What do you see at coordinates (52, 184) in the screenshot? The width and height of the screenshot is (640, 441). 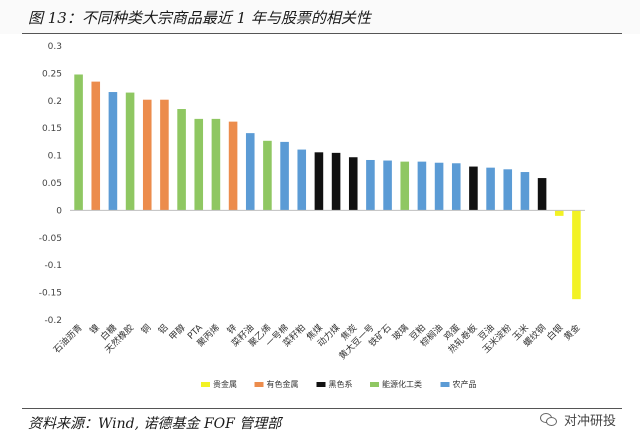 I see `y-tick-label: 0.05` at bounding box center [52, 184].